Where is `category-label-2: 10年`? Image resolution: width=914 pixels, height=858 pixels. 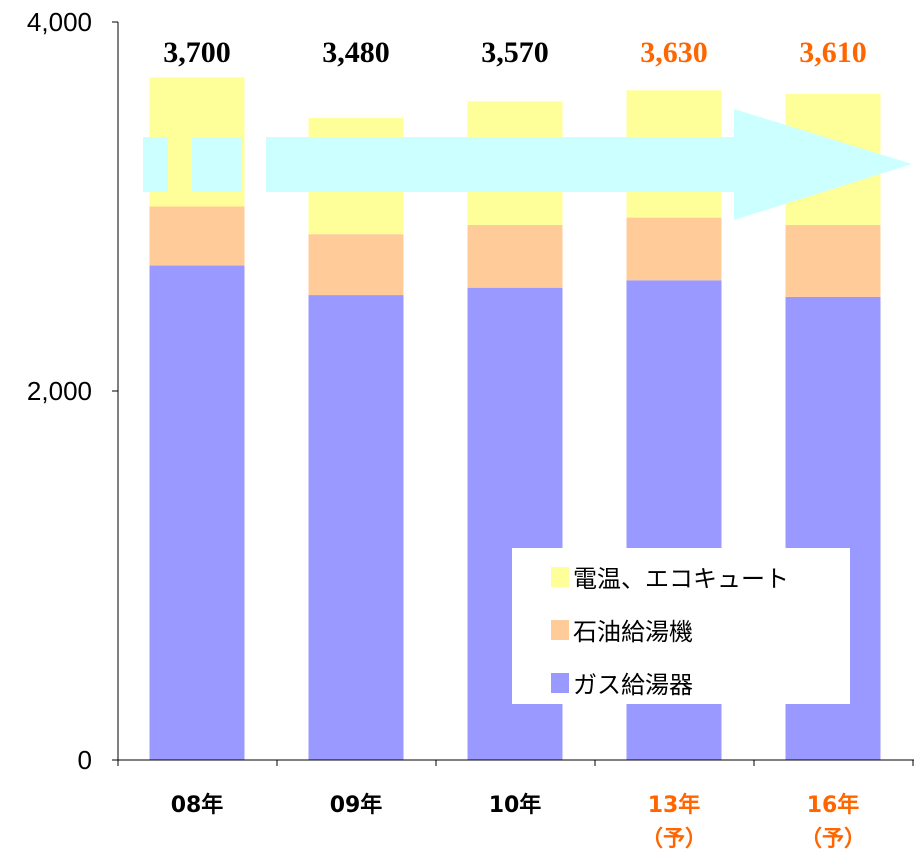 category-label-2: 10年 is located at coordinates (515, 805).